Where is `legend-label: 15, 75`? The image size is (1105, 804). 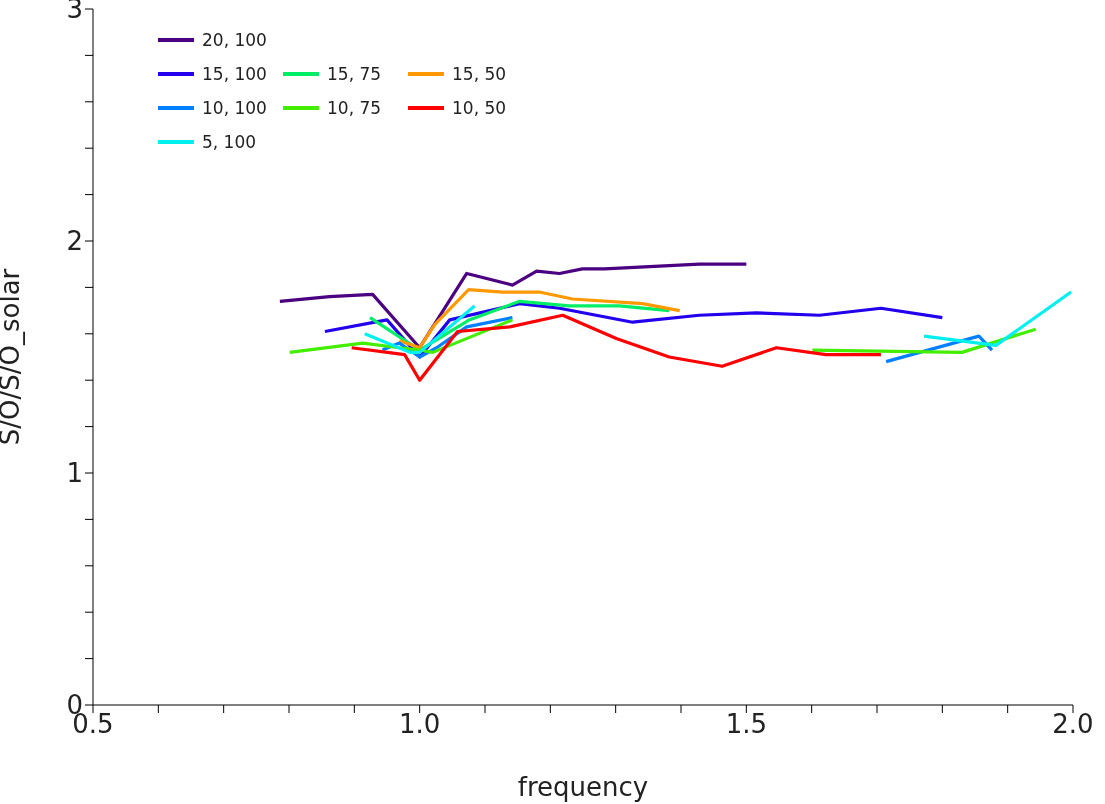 legend-label: 15, 75 is located at coordinates (354, 74).